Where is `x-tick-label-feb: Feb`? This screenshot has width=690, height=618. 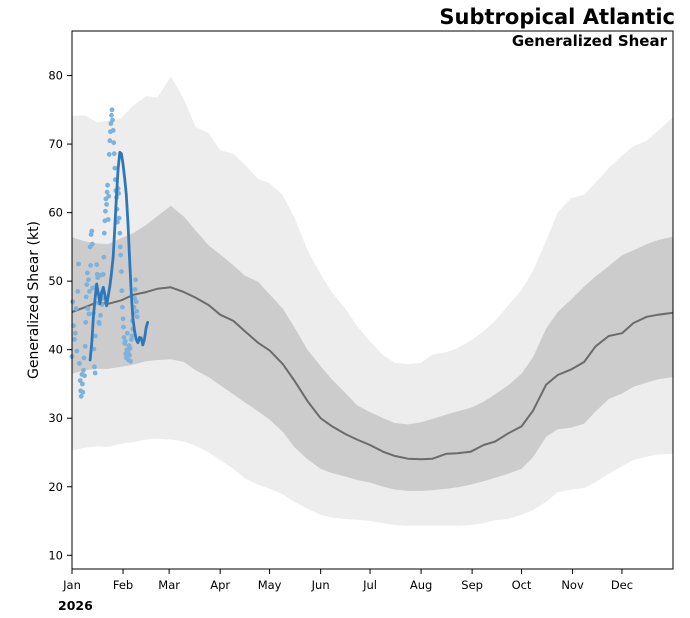 x-tick-label-feb: Feb is located at coordinates (123, 585).